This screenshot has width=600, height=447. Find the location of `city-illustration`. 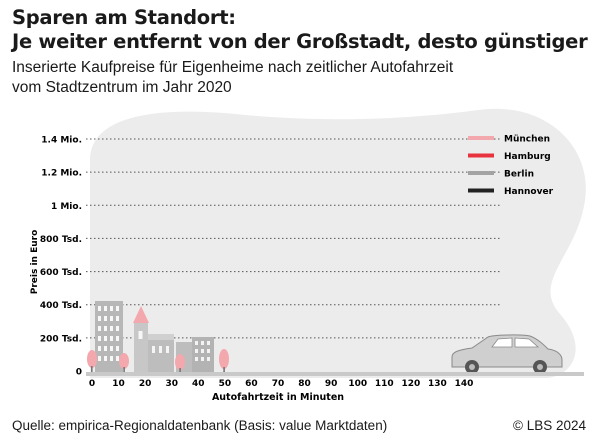

city-illustration is located at coordinates (158, 337).